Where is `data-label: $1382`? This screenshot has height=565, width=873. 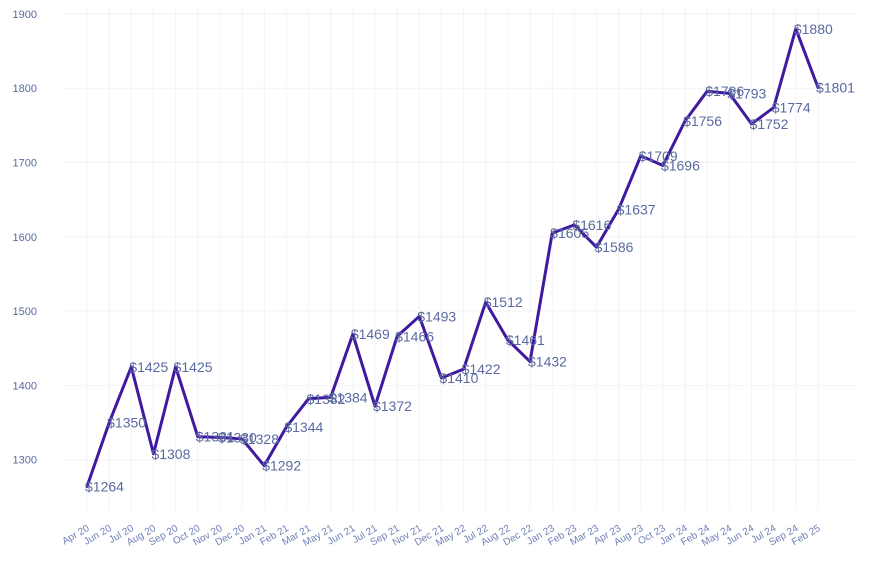
data-label: $1382 is located at coordinates (326, 399).